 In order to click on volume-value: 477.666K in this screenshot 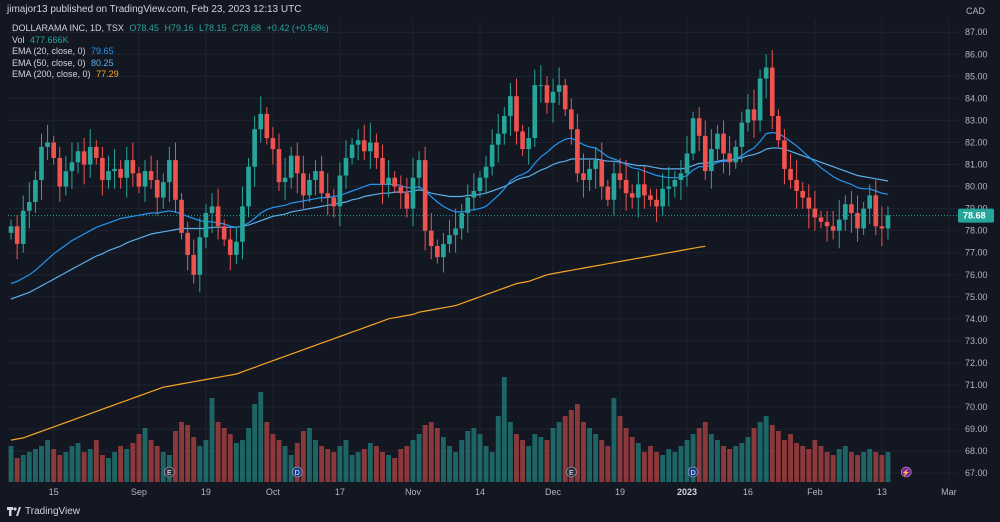, I will do `click(49, 39)`.